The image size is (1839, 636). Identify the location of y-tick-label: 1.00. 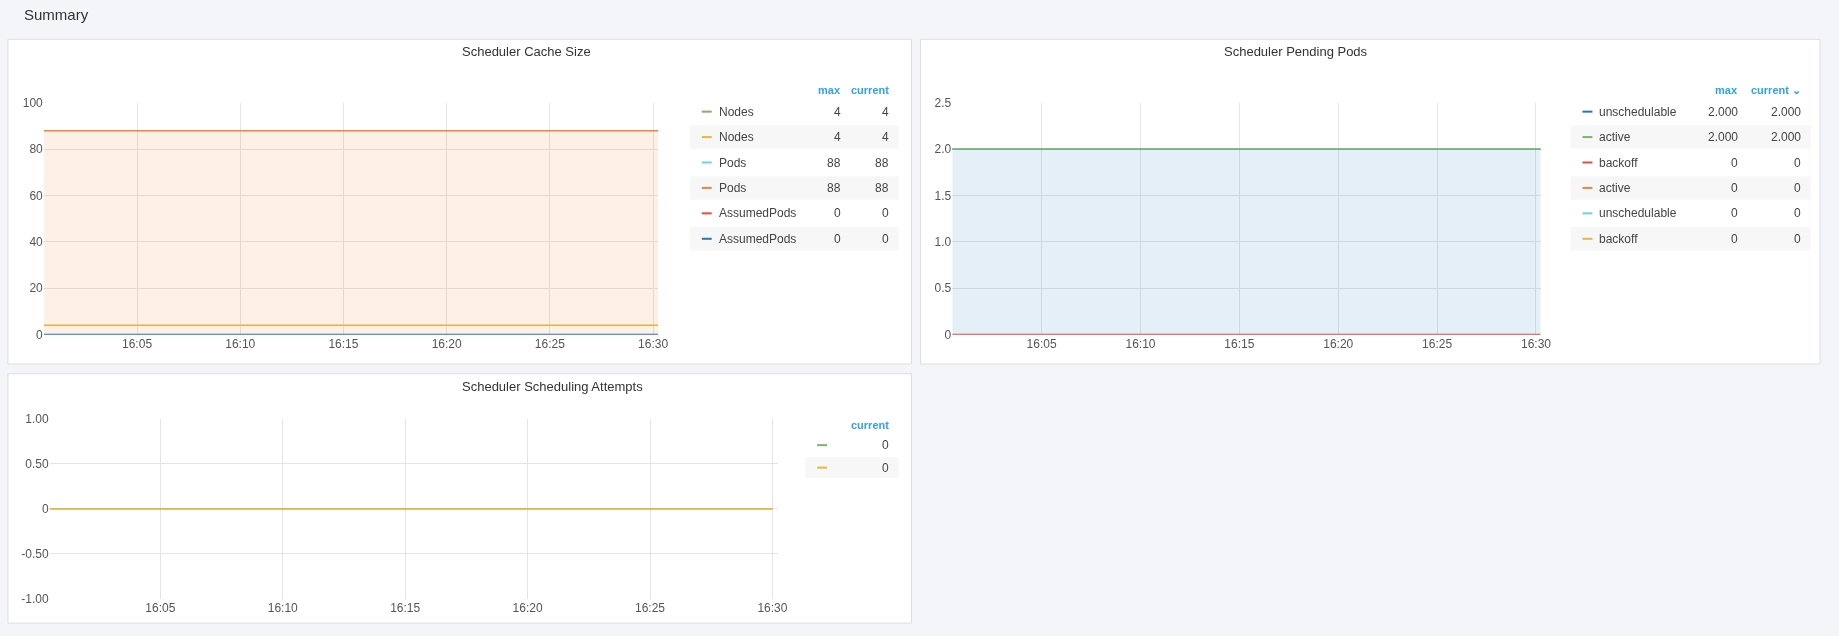
(37, 418).